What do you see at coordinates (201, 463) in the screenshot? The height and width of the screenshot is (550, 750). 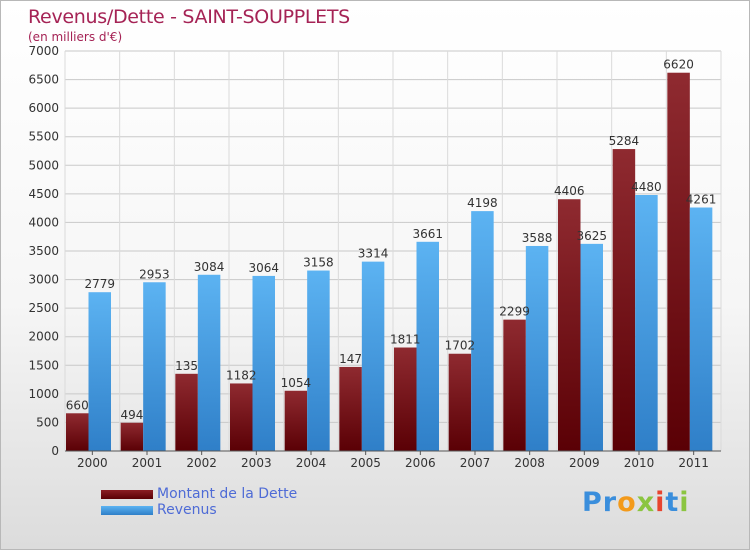 I see `x-tick-label: 2002` at bounding box center [201, 463].